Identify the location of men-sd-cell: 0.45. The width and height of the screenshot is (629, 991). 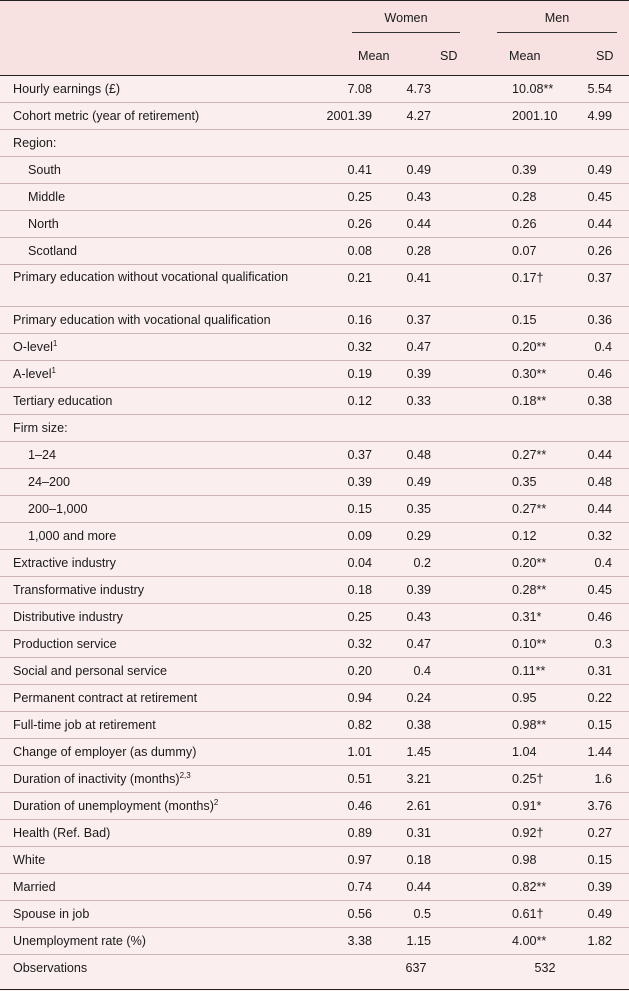
(599, 590).